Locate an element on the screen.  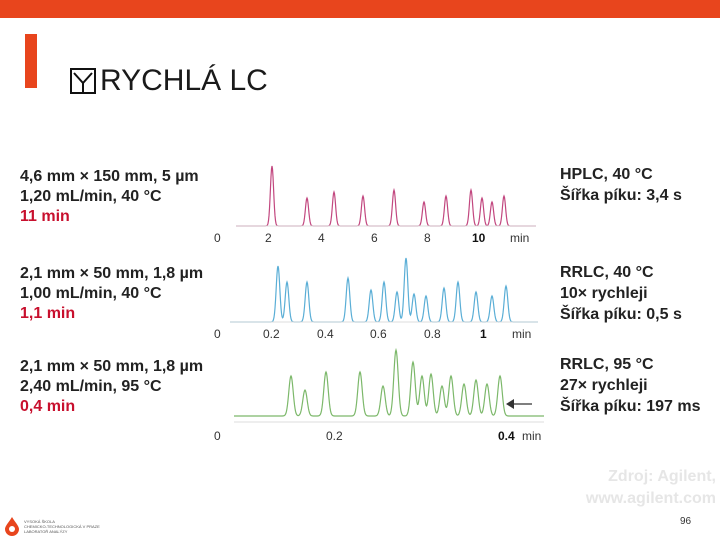
row2-tick-1: 0.2 is located at coordinates (271, 334).